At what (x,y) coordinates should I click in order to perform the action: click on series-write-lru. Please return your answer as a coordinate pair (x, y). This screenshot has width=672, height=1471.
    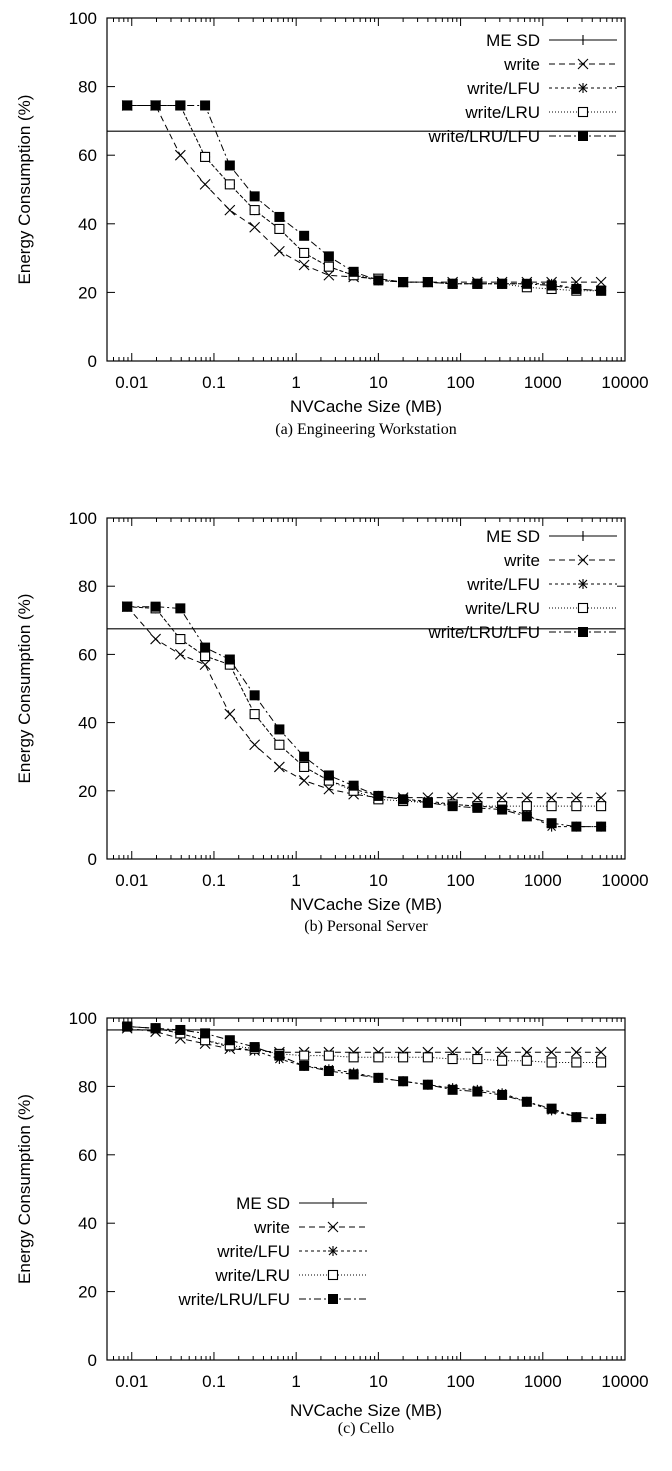
    Looking at the image, I should click on (364, 1044).